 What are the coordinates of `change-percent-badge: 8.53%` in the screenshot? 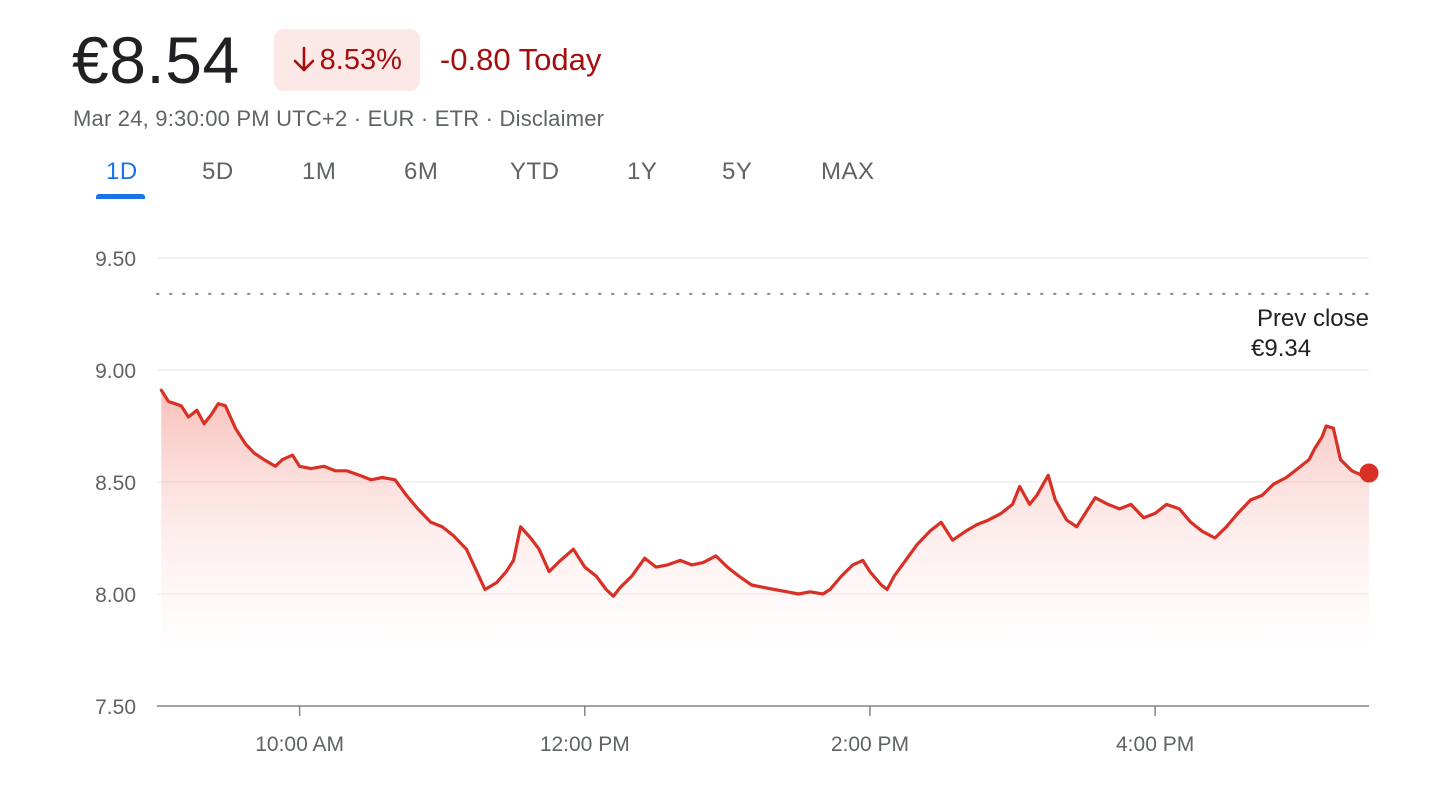 It's located at (346, 60).